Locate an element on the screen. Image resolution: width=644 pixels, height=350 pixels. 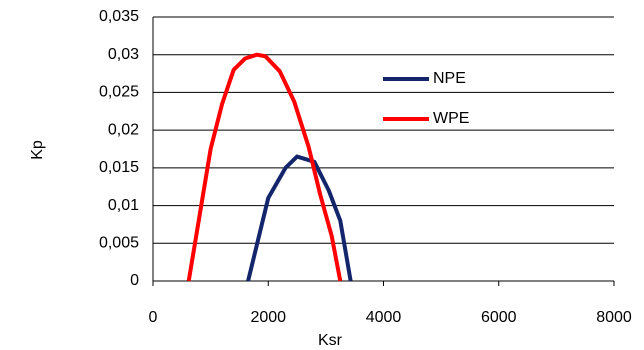
y-tick-label: 0,01 is located at coordinates (123, 205).